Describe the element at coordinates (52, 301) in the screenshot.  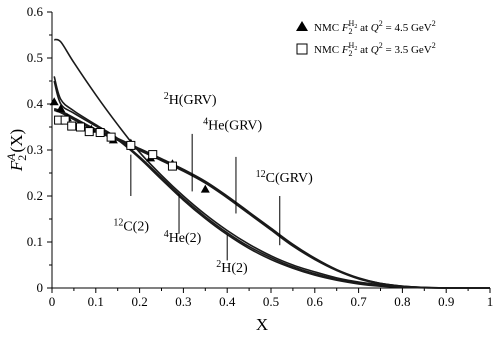
I see `x-tick-label: 0` at that location.